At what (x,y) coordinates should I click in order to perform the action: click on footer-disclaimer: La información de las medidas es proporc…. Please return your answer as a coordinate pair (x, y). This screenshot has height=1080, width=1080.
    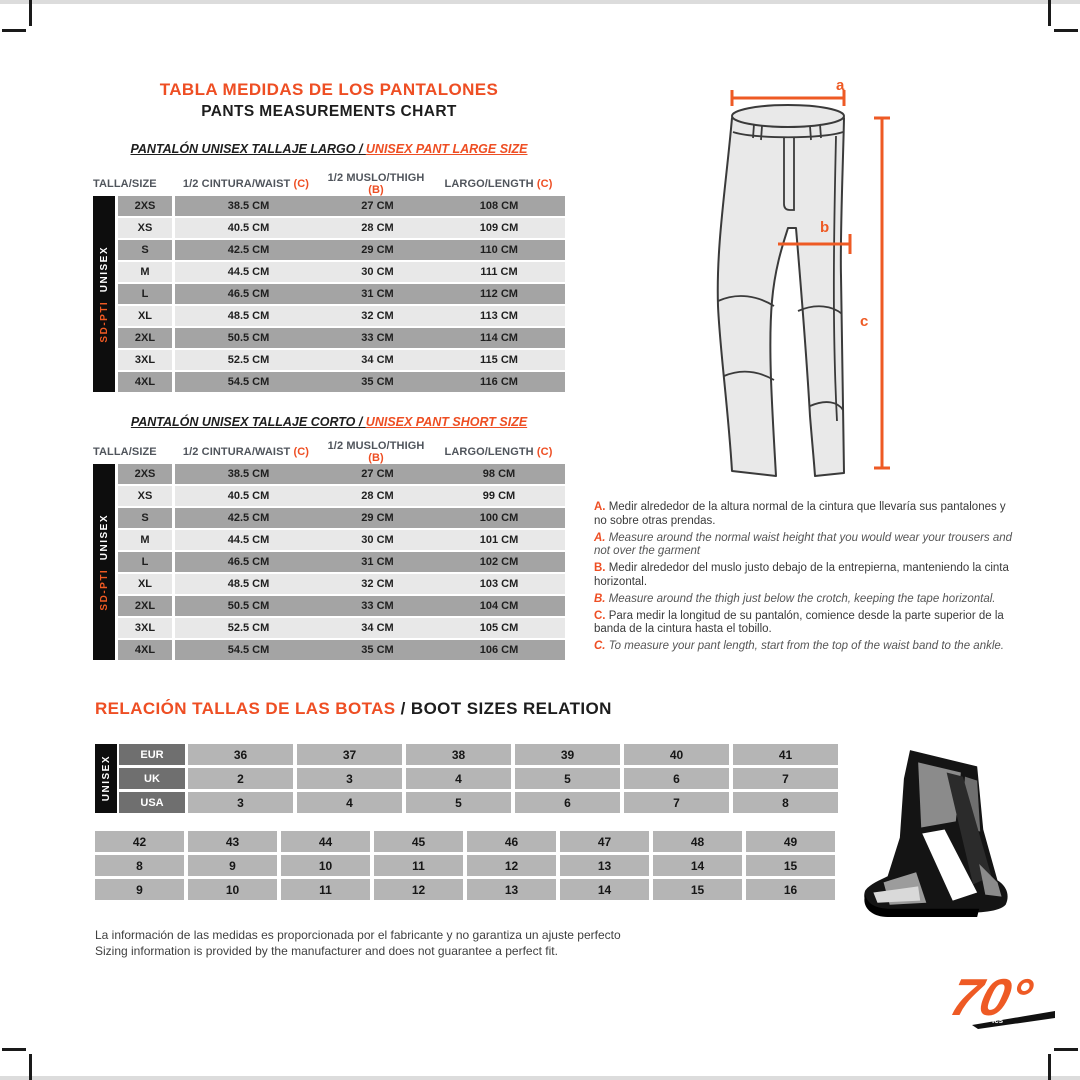
    Looking at the image, I should click on (415, 943).